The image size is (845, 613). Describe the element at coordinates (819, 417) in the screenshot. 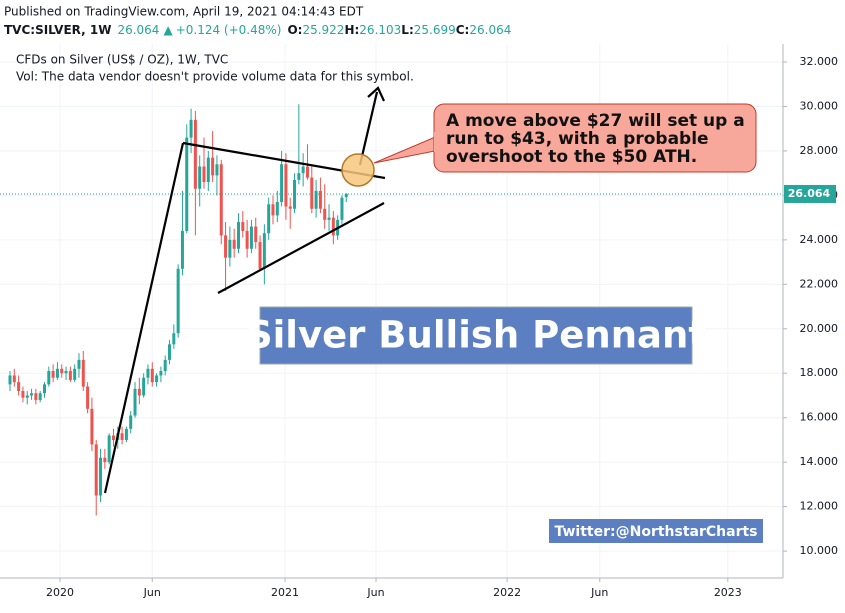

I see `y-tick-label: 16.000` at that location.